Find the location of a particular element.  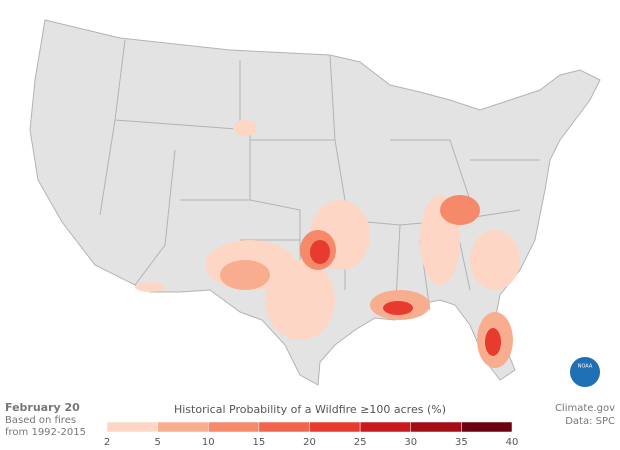

legend-tick-label: 30 is located at coordinates (410, 442).